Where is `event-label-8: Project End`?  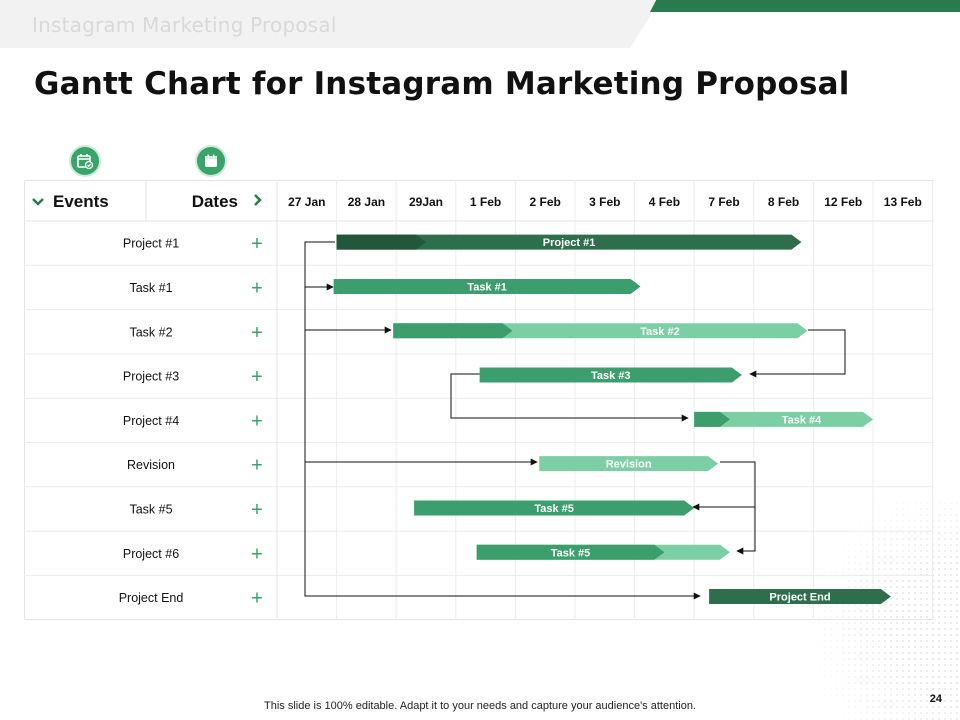 event-label-8: Project End is located at coordinates (151, 598).